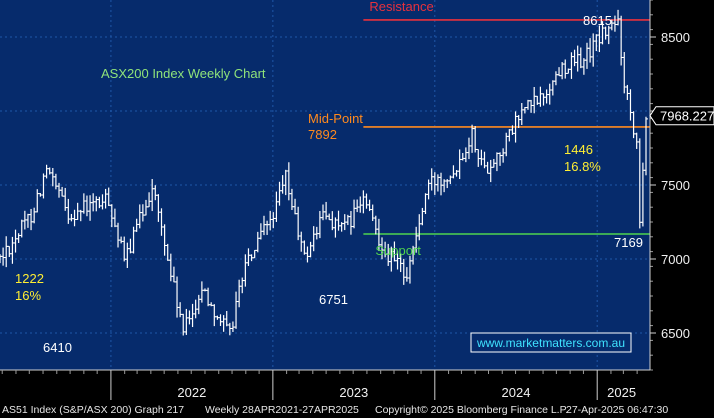 This screenshot has width=714, height=418. I want to click on status-security: AS51 Index (S&P/ASX 200) Graph 217, so click(93, 410).